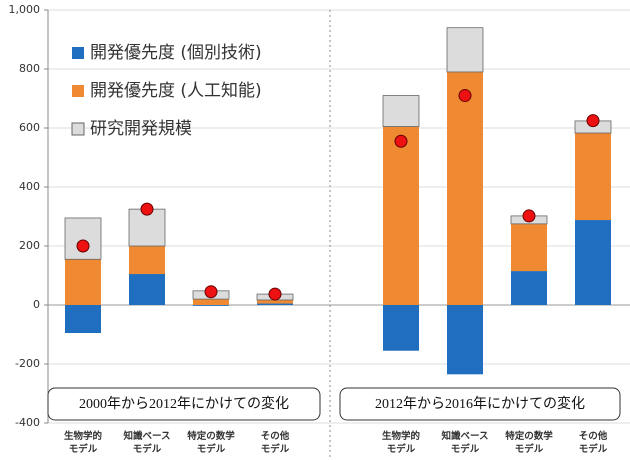 The width and height of the screenshot is (630, 460). What do you see at coordinates (29, 186) in the screenshot?
I see `y-tick-label: 400` at bounding box center [29, 186].